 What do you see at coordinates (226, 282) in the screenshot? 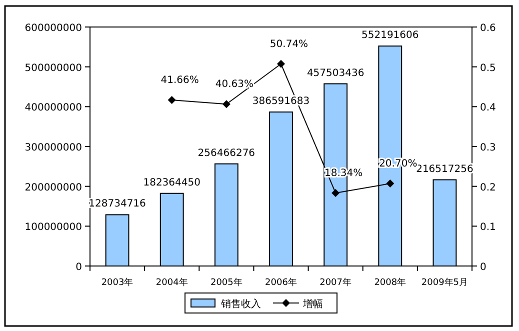
I see `x-tick-label: 2005年` at bounding box center [226, 282].